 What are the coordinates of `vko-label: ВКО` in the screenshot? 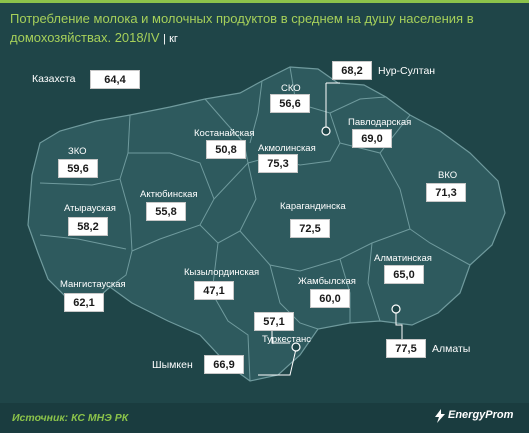 It's located at (448, 175).